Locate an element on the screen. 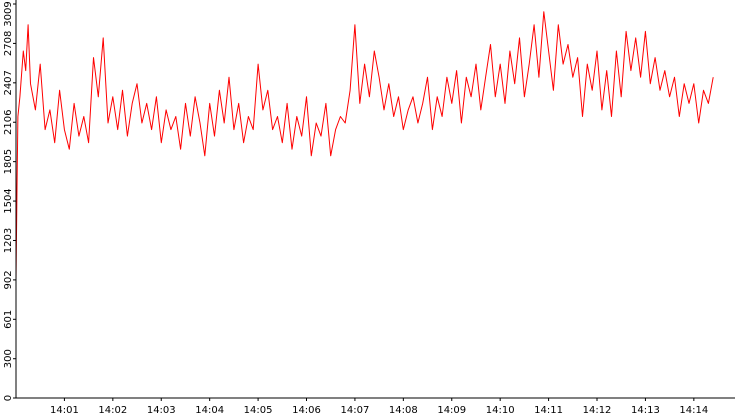  y-axis: 0 300 601 902 1203 1504 1805 2106 2407 2708 3009 is located at coordinates (10, 200).